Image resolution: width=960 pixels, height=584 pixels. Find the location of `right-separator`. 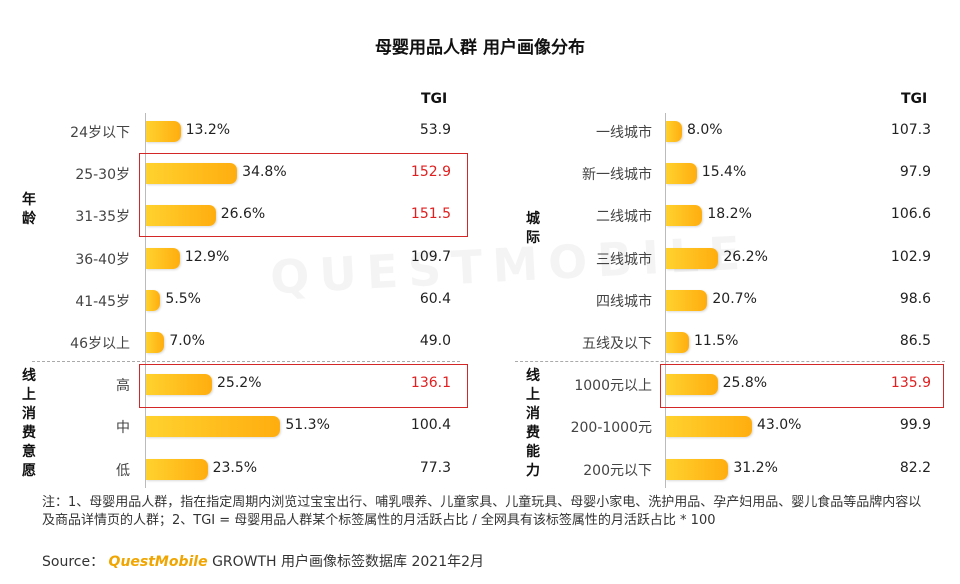

right-separator is located at coordinates (730, 361).